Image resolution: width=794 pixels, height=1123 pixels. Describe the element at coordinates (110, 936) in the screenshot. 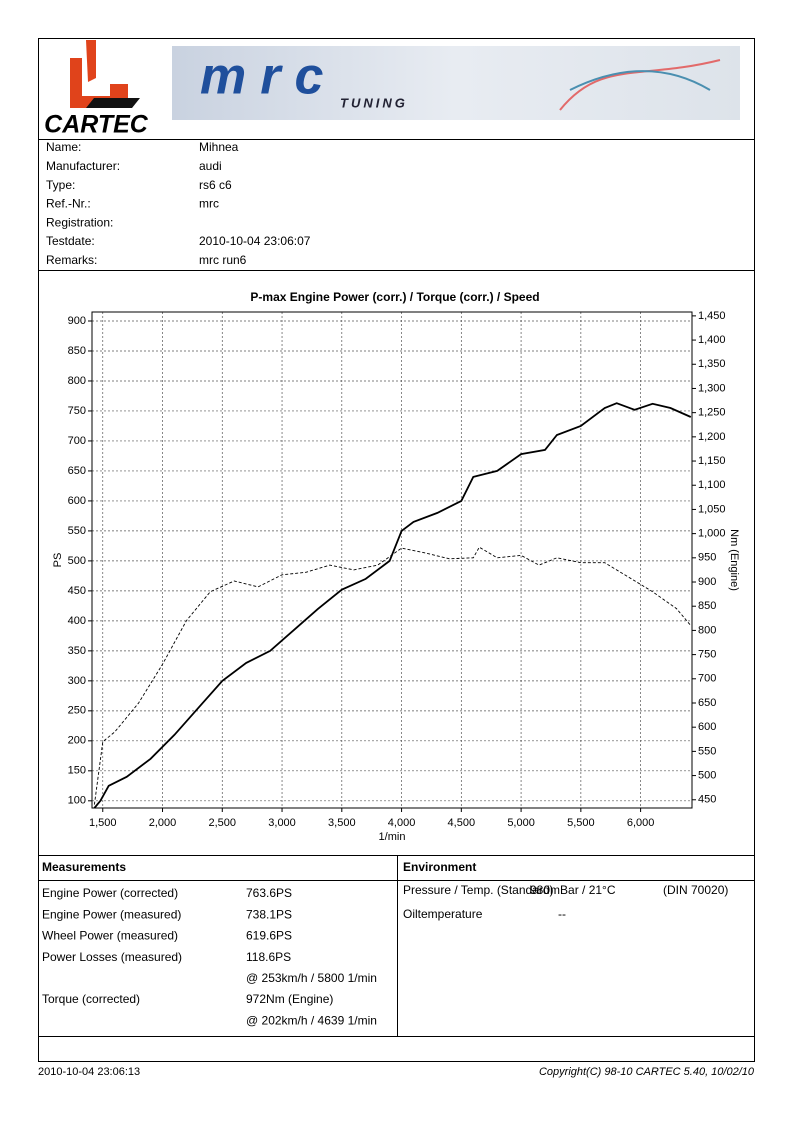

I see `measurement-label: Wheel Power (measured)` at that location.